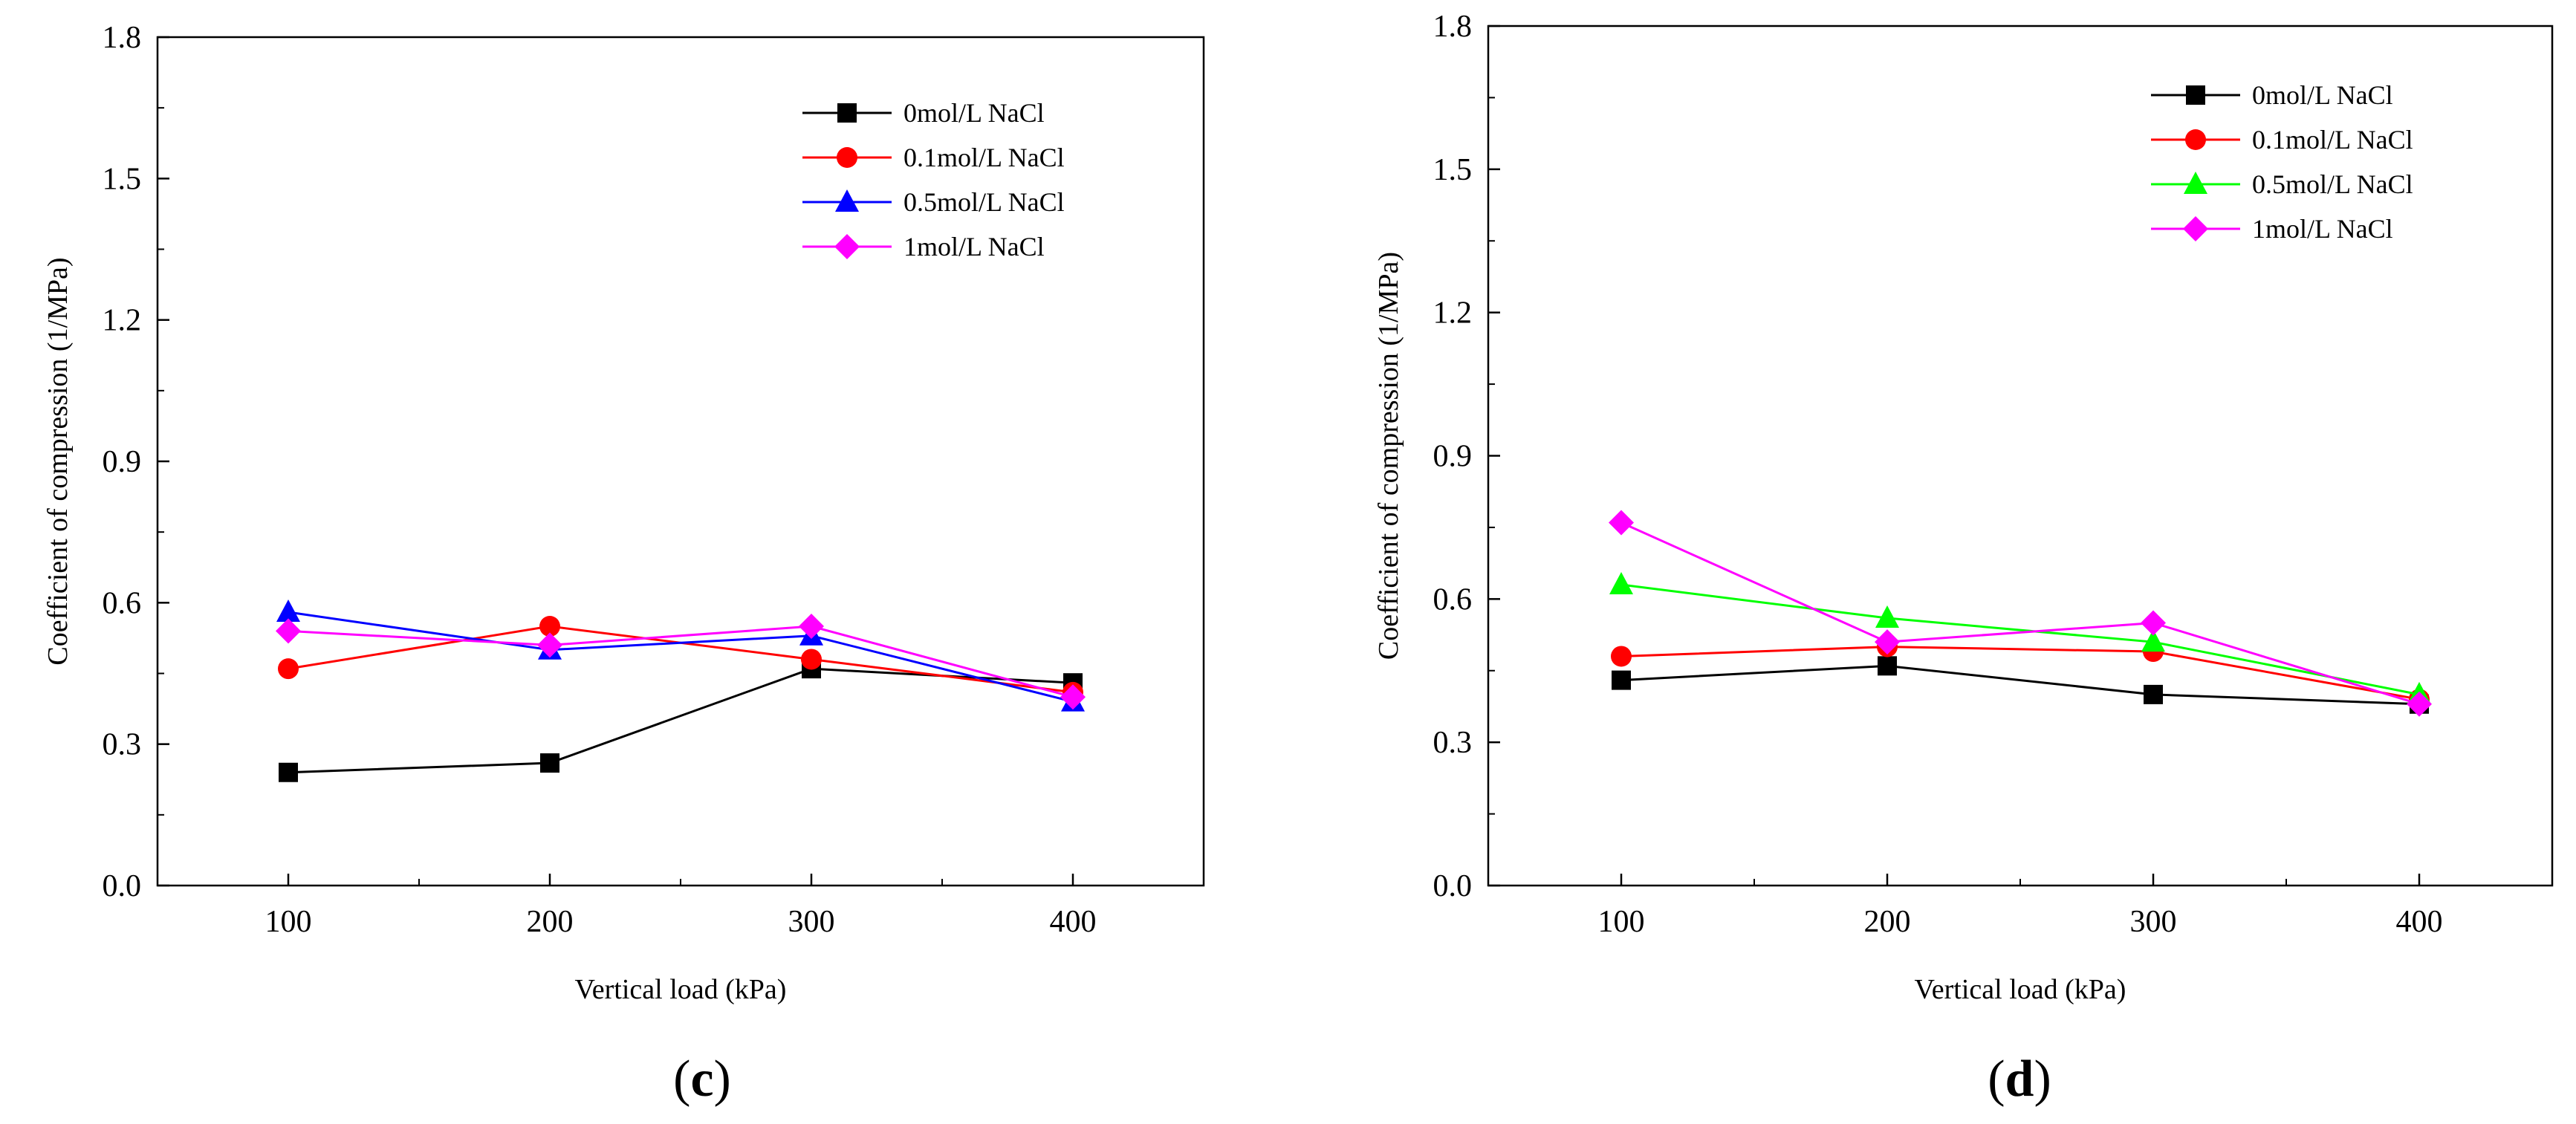 The width and height of the screenshot is (2576, 1124). Describe the element at coordinates (702, 1079) in the screenshot. I see `panel-label: (c)` at that location.